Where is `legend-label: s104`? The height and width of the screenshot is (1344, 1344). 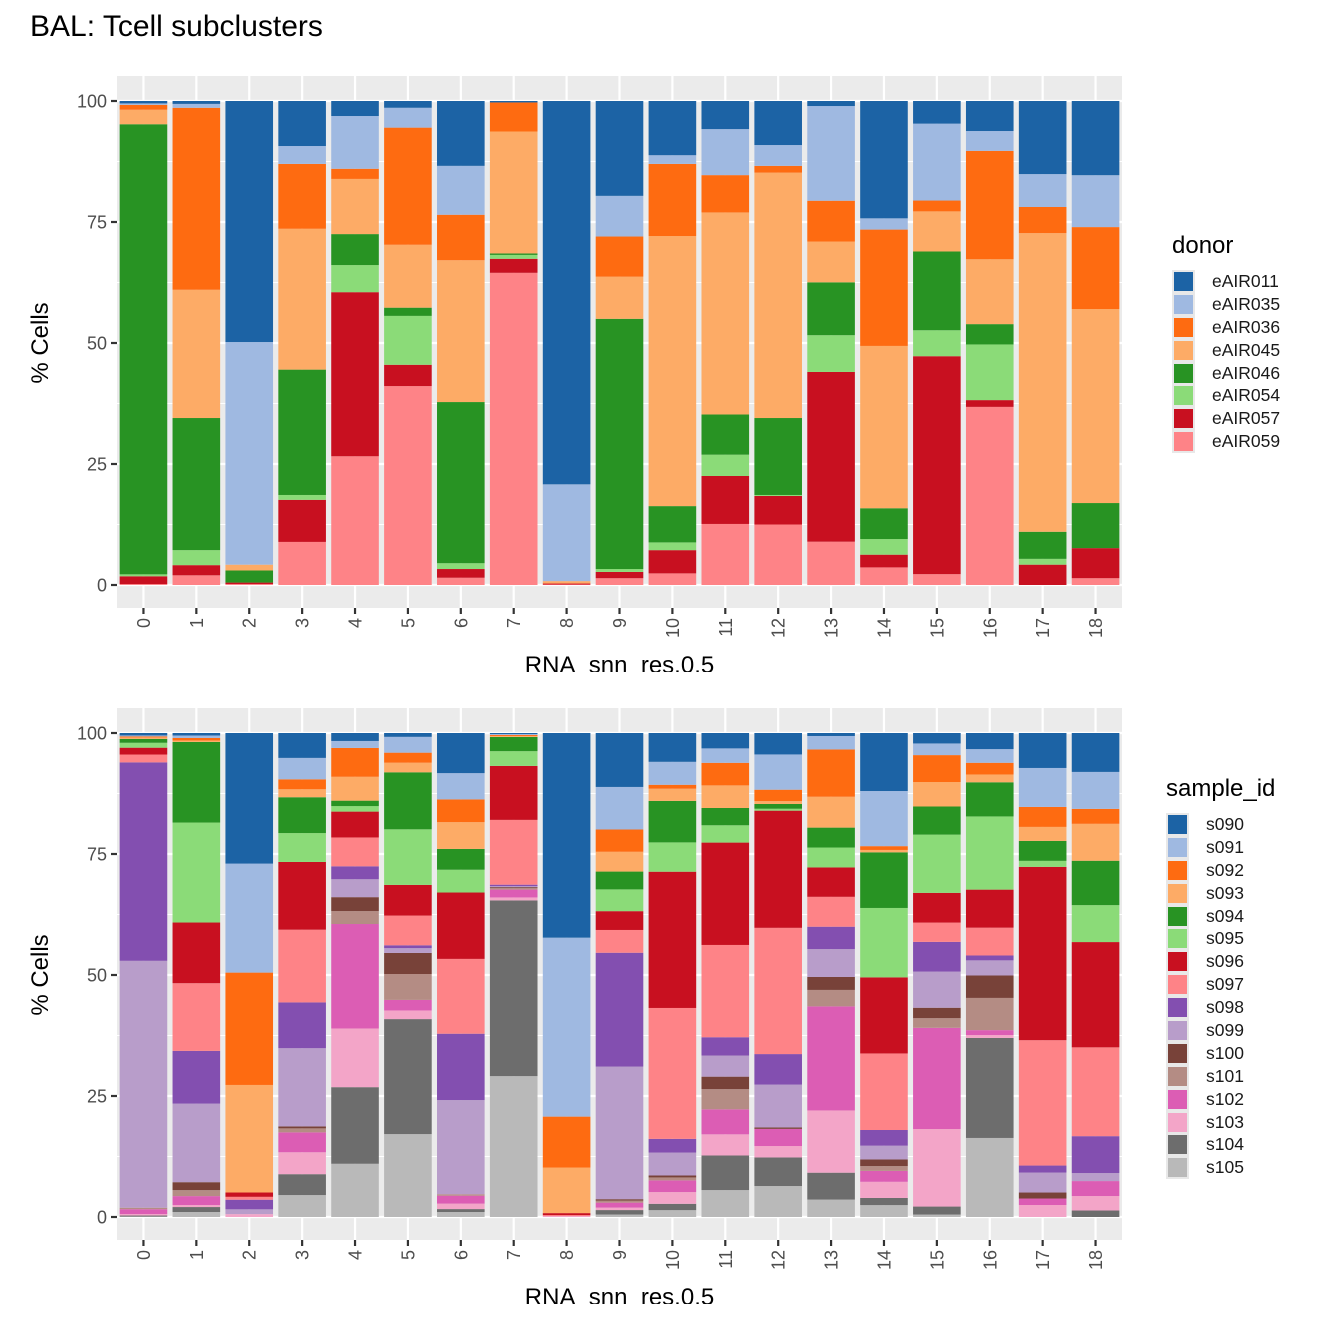
legend-label: s104 is located at coordinates (1225, 1144).